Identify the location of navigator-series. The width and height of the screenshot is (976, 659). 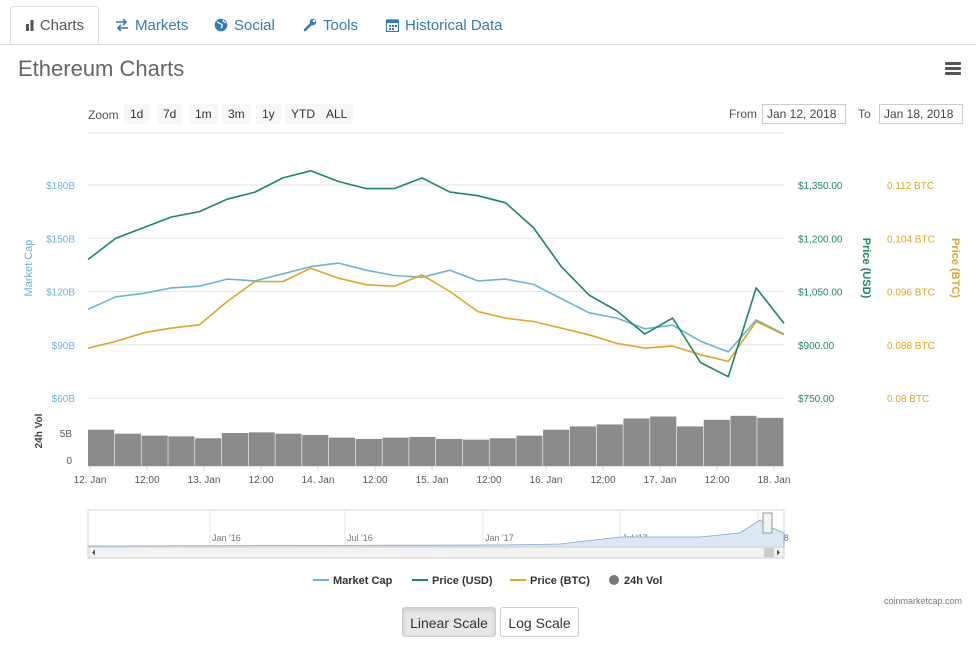
(436, 533).